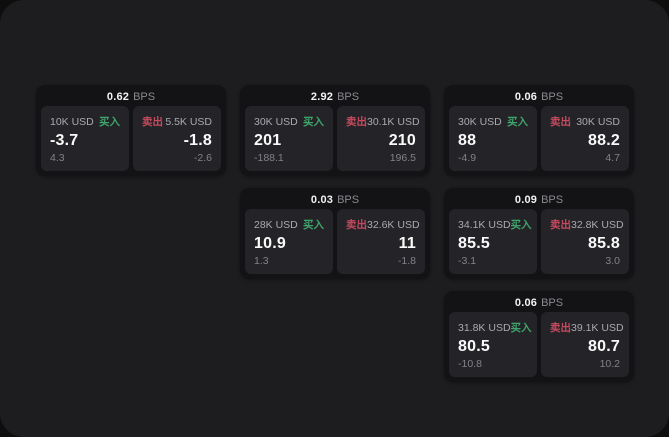 This screenshot has height=437, width=669. I want to click on sell-change: 3.0, so click(612, 261).